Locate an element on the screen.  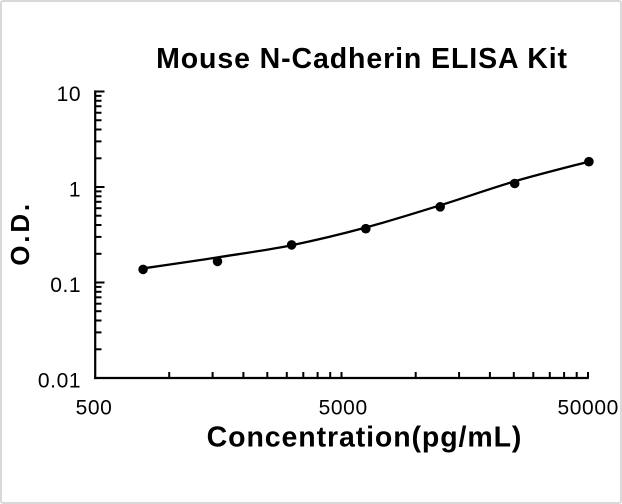
svg-text: 1 is located at coordinates (75, 189).